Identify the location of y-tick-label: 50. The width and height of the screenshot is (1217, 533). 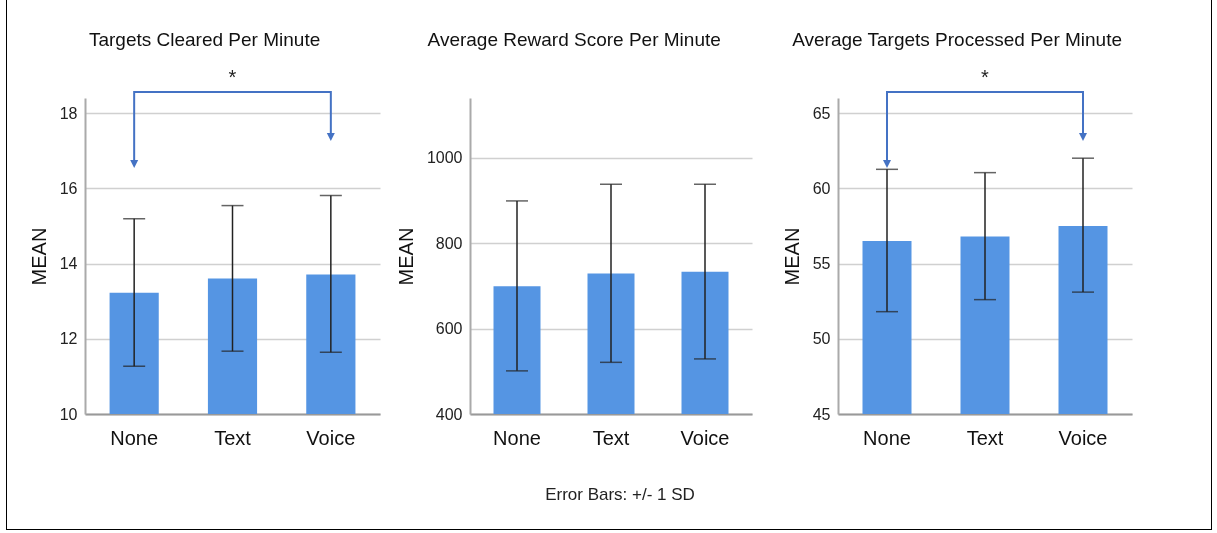
(821, 339).